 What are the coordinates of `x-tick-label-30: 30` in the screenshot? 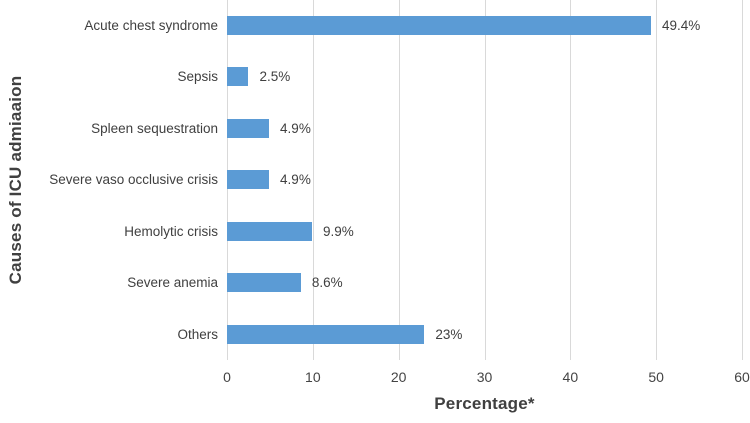 It's located at (484, 377).